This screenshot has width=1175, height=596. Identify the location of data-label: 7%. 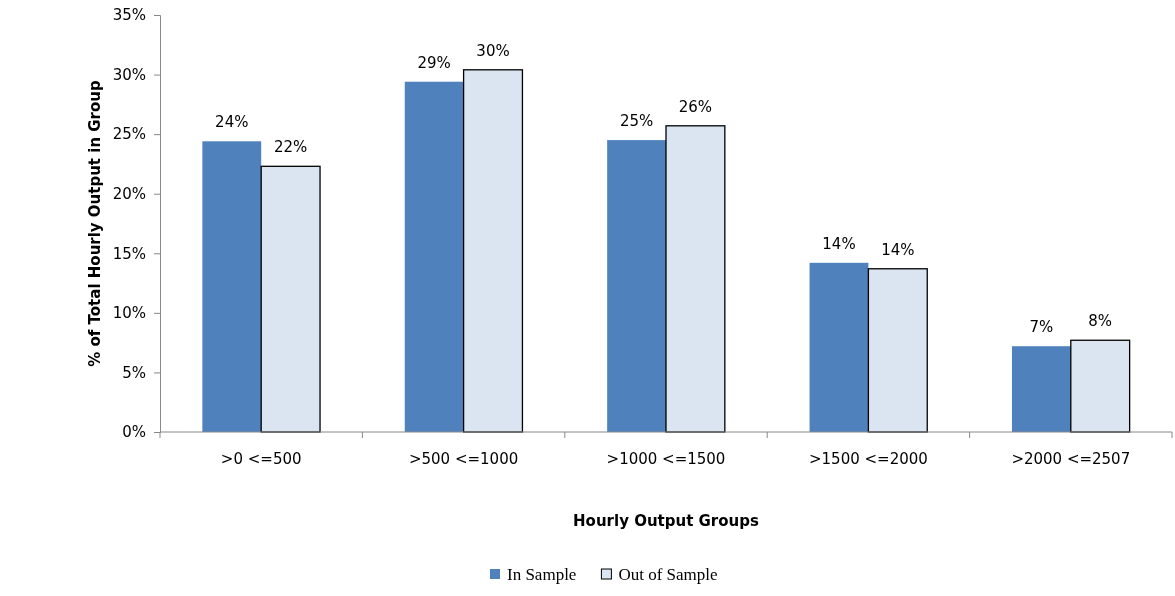
(1041, 327).